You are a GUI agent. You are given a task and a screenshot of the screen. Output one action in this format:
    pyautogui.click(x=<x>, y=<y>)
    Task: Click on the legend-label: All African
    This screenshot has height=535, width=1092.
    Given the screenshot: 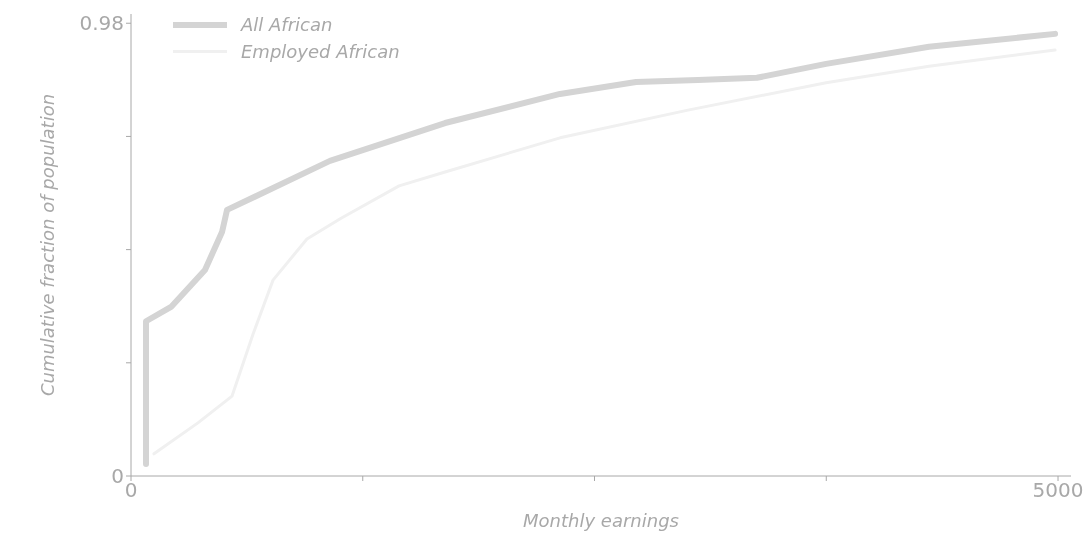 What is the action you would take?
    pyautogui.click(x=287, y=24)
    